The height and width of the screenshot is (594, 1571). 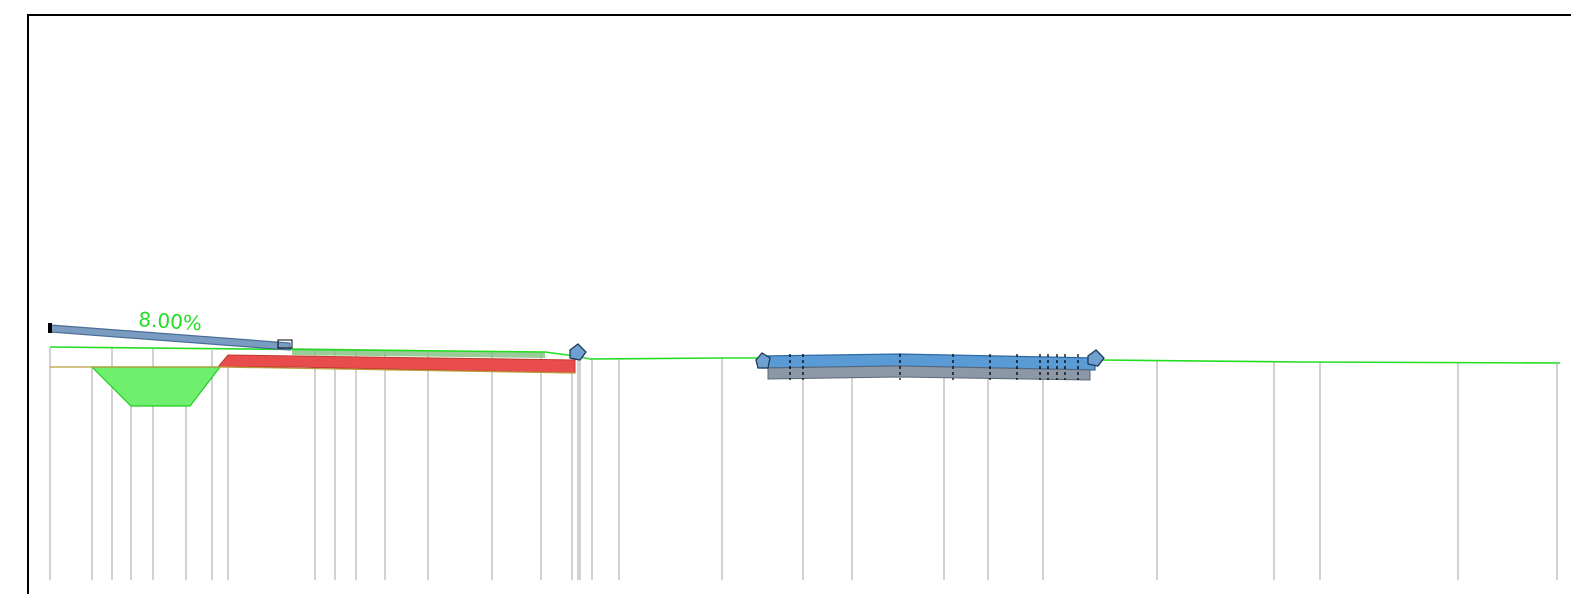 I want to click on ditch-section, so click(x=156, y=386).